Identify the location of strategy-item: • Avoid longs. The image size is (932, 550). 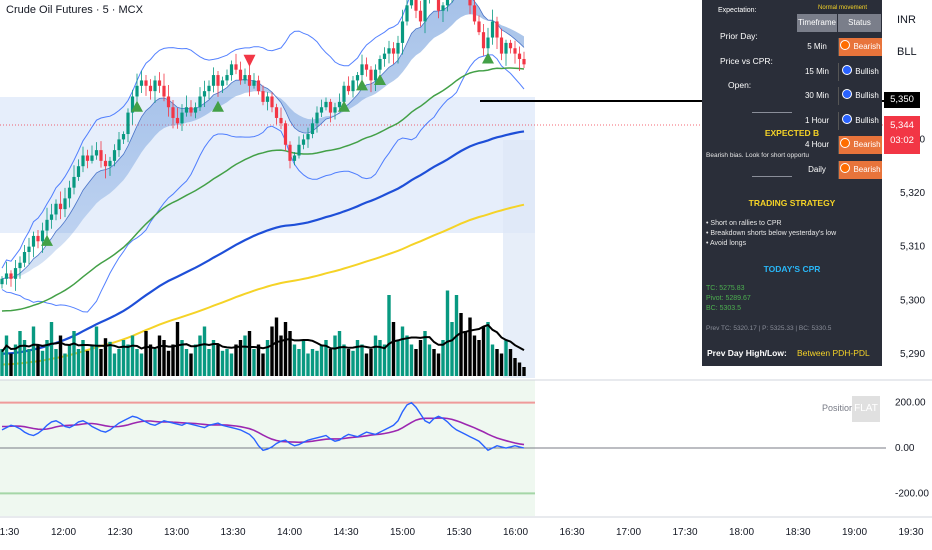
(726, 243).